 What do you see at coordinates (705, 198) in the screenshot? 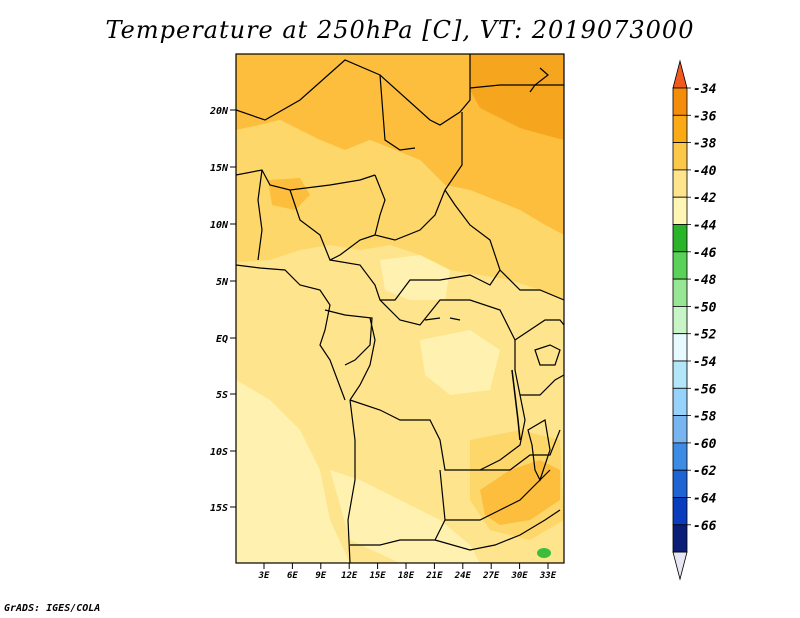
I see `colorbar-label: -42` at bounding box center [705, 198].